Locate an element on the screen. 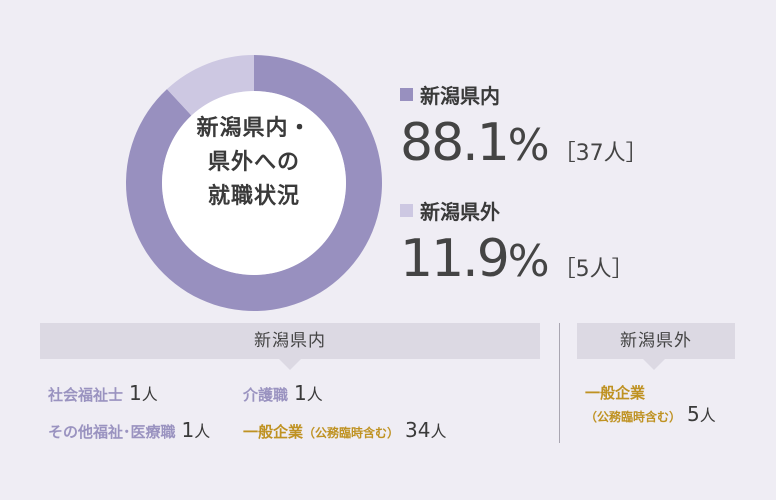 The height and width of the screenshot is (500, 776). item-value: 5 is located at coordinates (693, 414).